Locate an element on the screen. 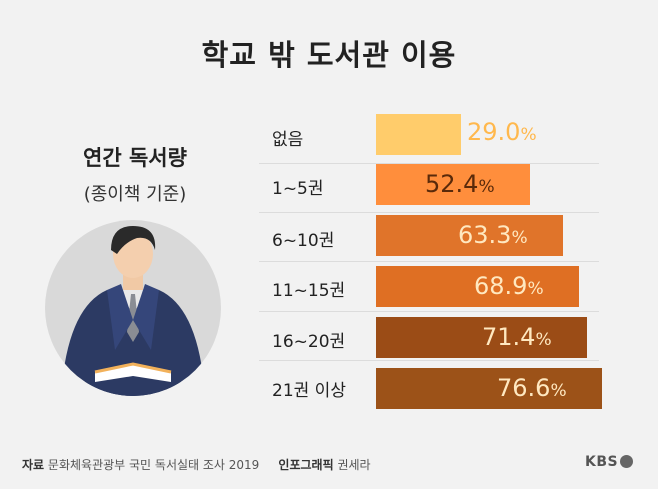  value-label: 71.4% is located at coordinates (517, 337).